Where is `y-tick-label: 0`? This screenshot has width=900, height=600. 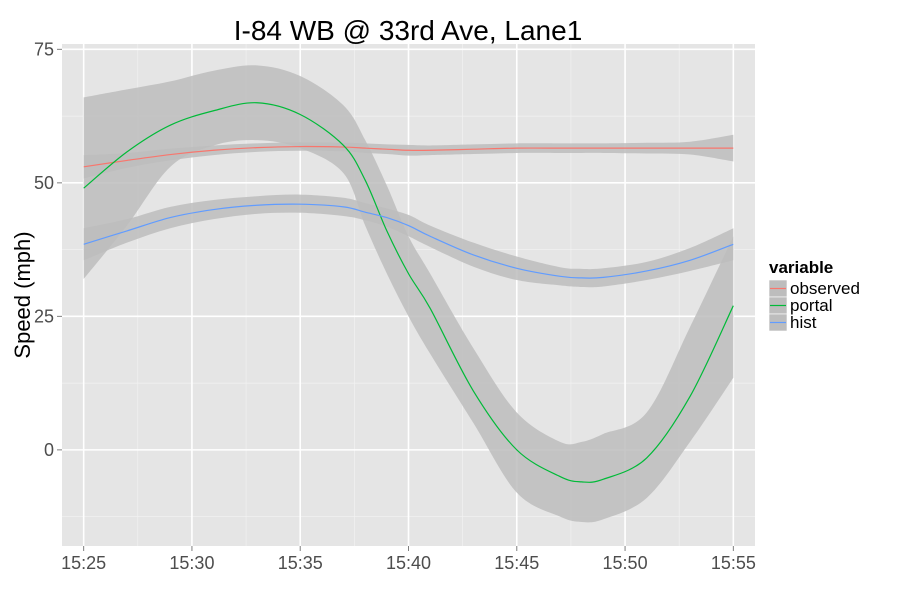
y-tick-label: 0 is located at coordinates (49, 450).